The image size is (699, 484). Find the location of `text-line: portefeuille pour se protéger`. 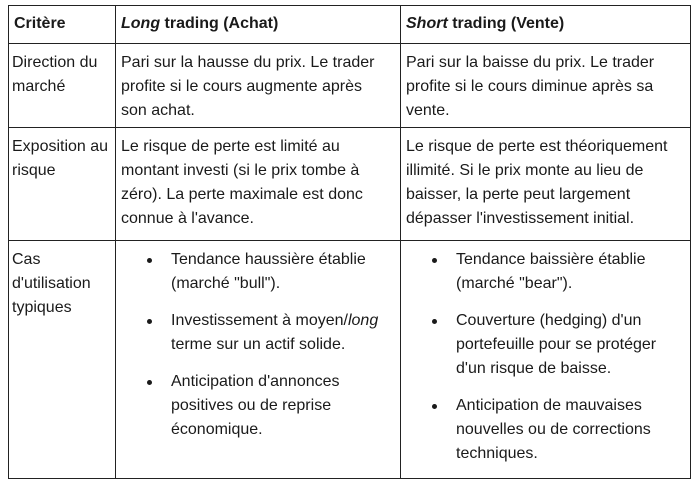

text-line: portefeuille pour se protéger is located at coordinates (556, 344).